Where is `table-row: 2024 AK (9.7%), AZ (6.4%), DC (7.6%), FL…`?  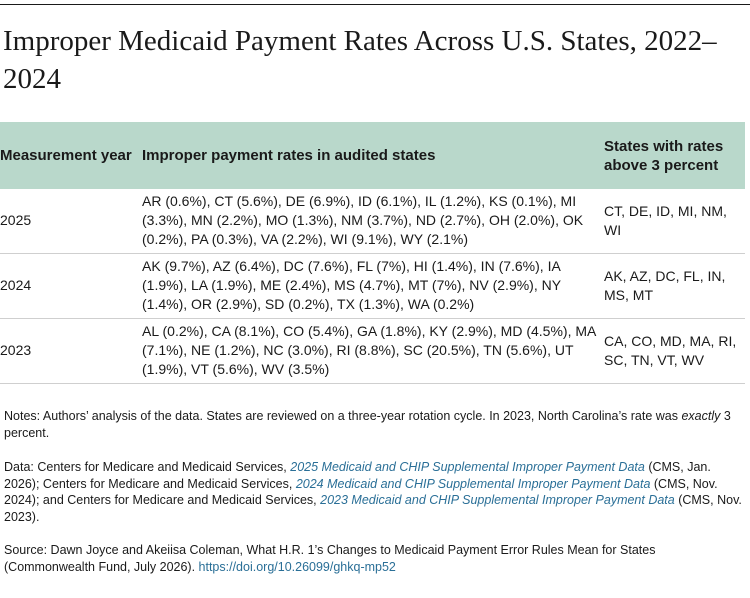
table-row: 2024 AK (9.7%), AZ (6.4%), DC (7.6%), FL… is located at coordinates (372, 286).